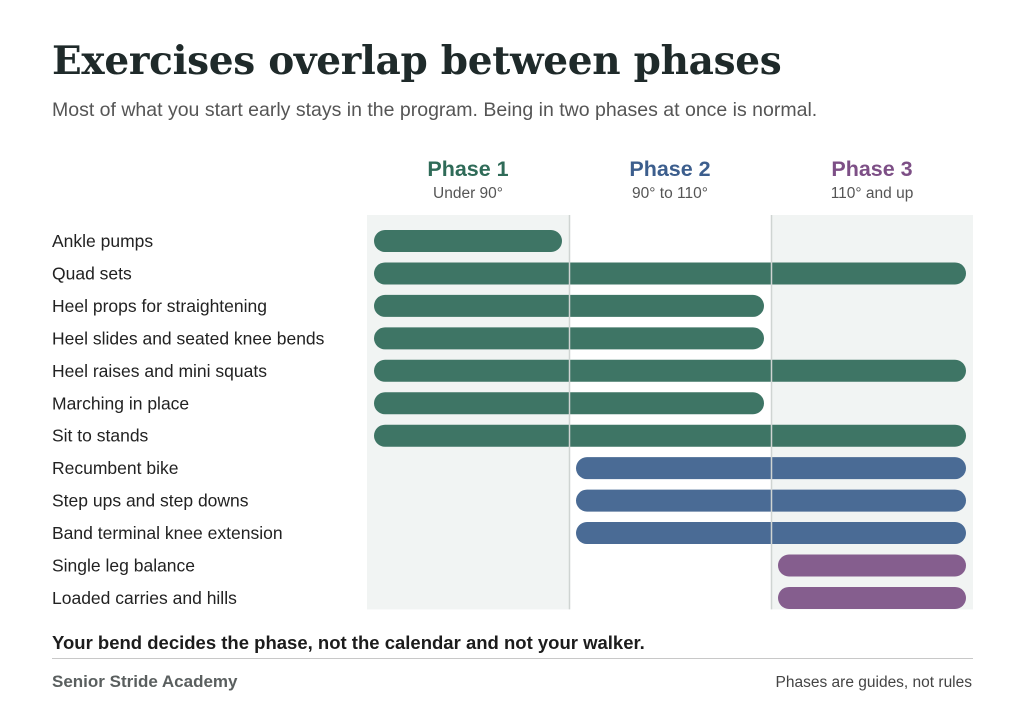 This screenshot has width=1024, height=708. I want to click on exercise-label: Heel slides and seated knee bends, so click(188, 338).